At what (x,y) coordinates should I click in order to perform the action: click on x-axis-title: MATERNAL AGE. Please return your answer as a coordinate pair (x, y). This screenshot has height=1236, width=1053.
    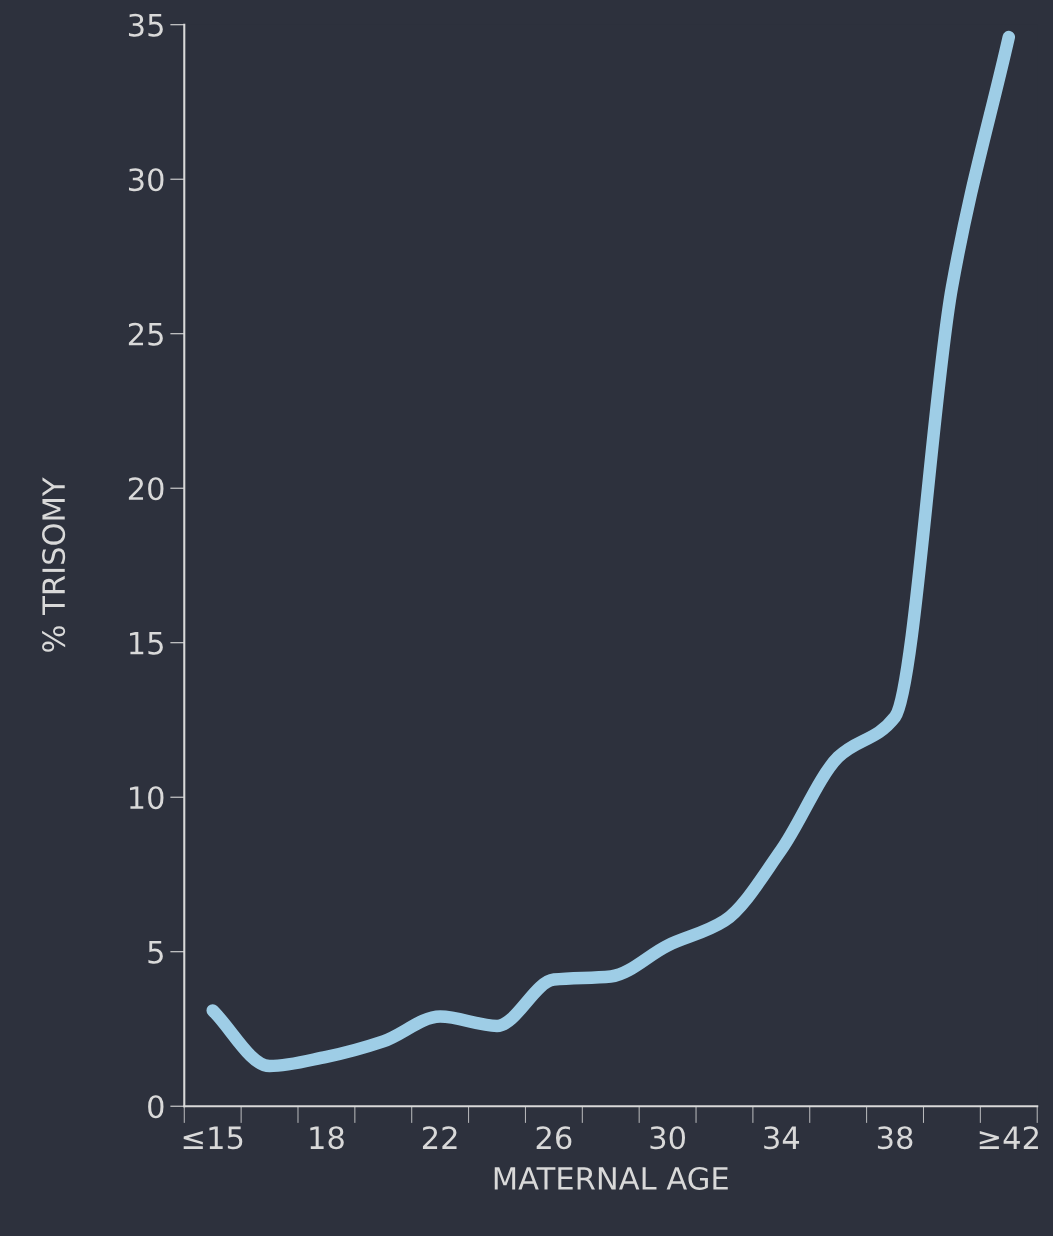
    Looking at the image, I should click on (611, 1178).